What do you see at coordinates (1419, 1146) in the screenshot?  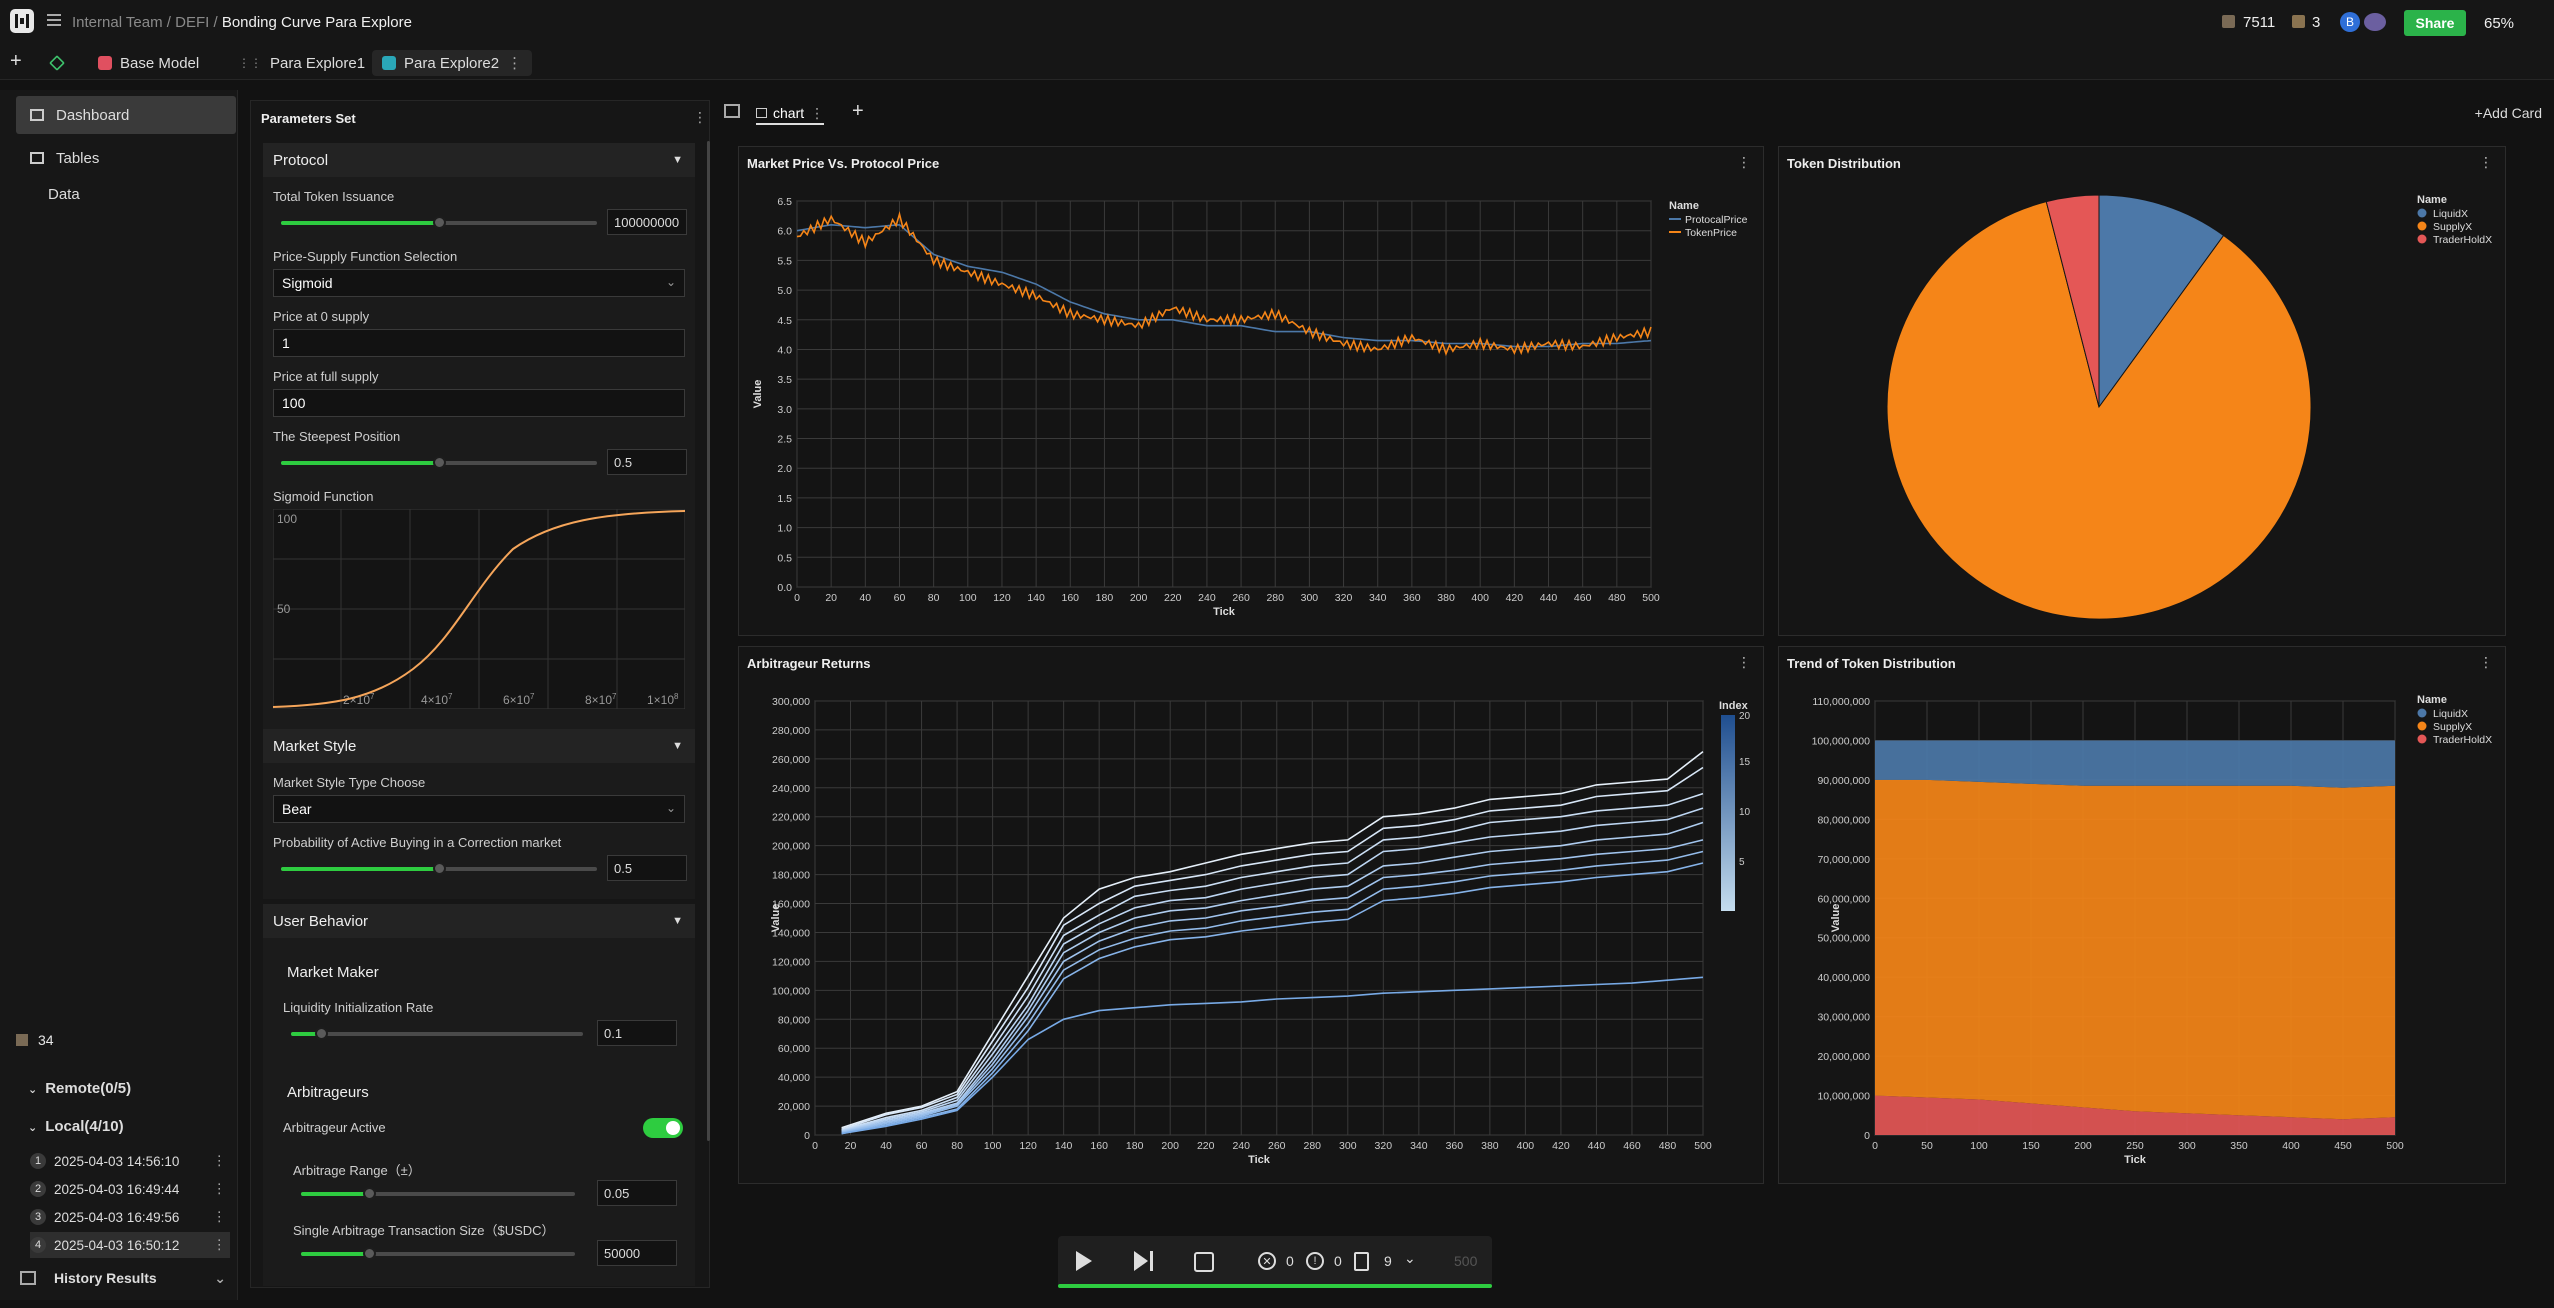 I see `x-tick-label: 340` at bounding box center [1419, 1146].